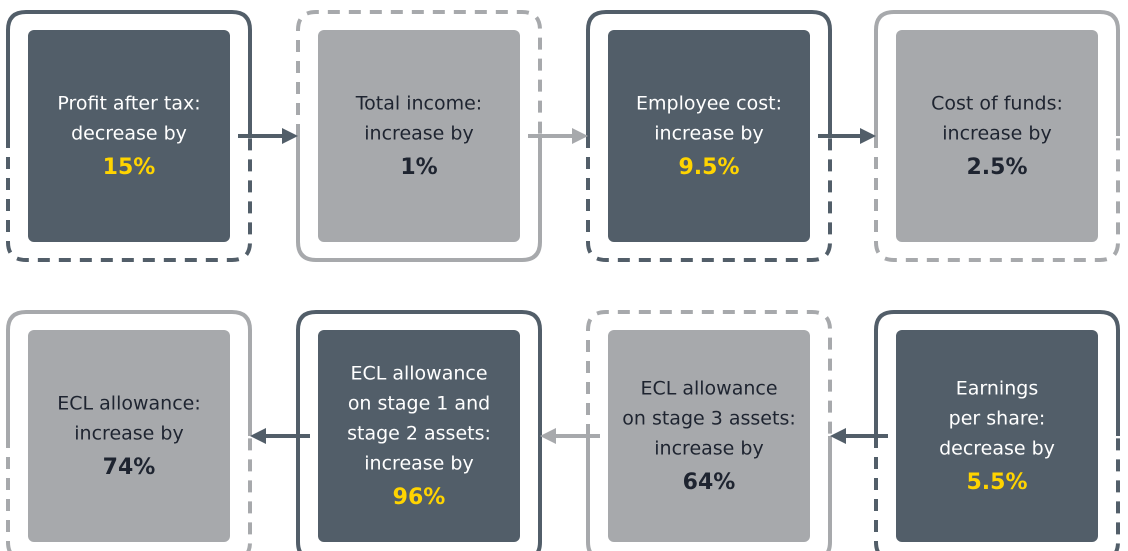  What do you see at coordinates (418, 104) in the screenshot?
I see `card-label: Total income:` at bounding box center [418, 104].